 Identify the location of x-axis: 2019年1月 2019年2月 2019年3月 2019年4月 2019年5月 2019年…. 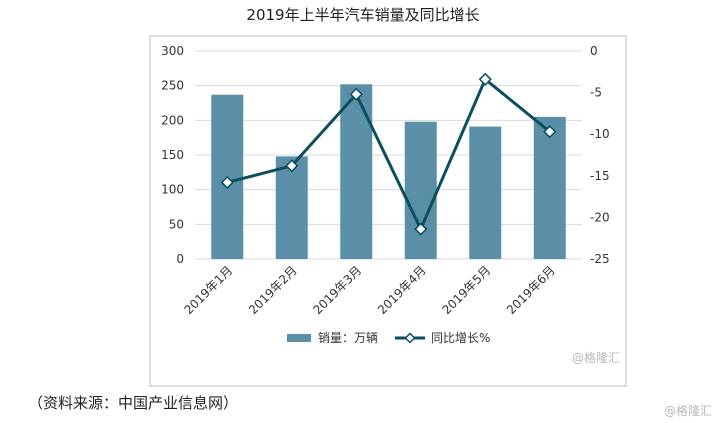
(369, 290).